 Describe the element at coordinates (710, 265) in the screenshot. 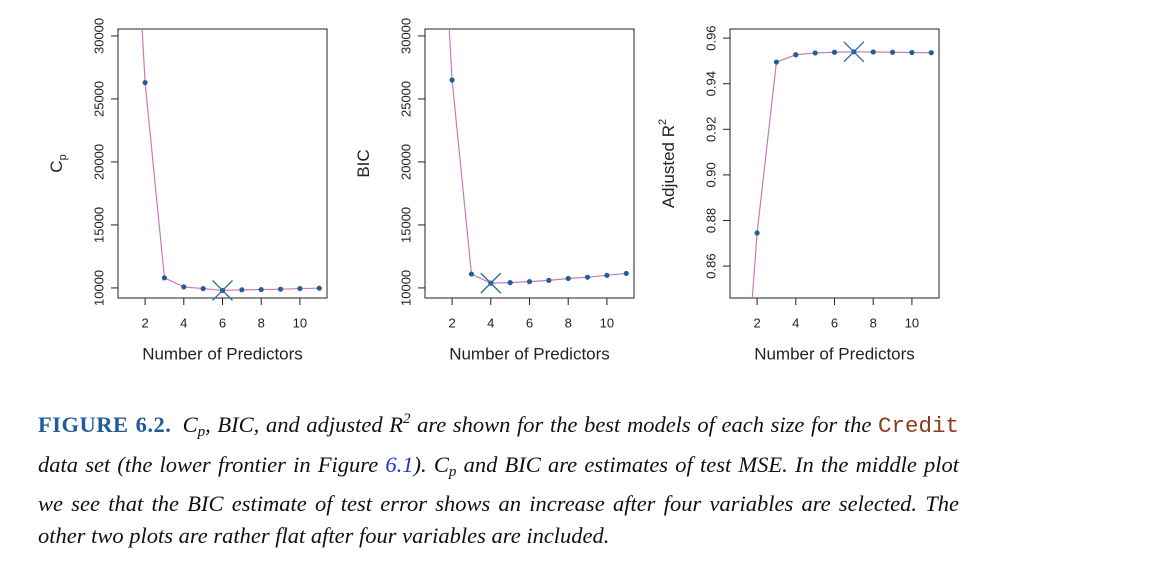

I see `y-tick-label: 0.86` at that location.